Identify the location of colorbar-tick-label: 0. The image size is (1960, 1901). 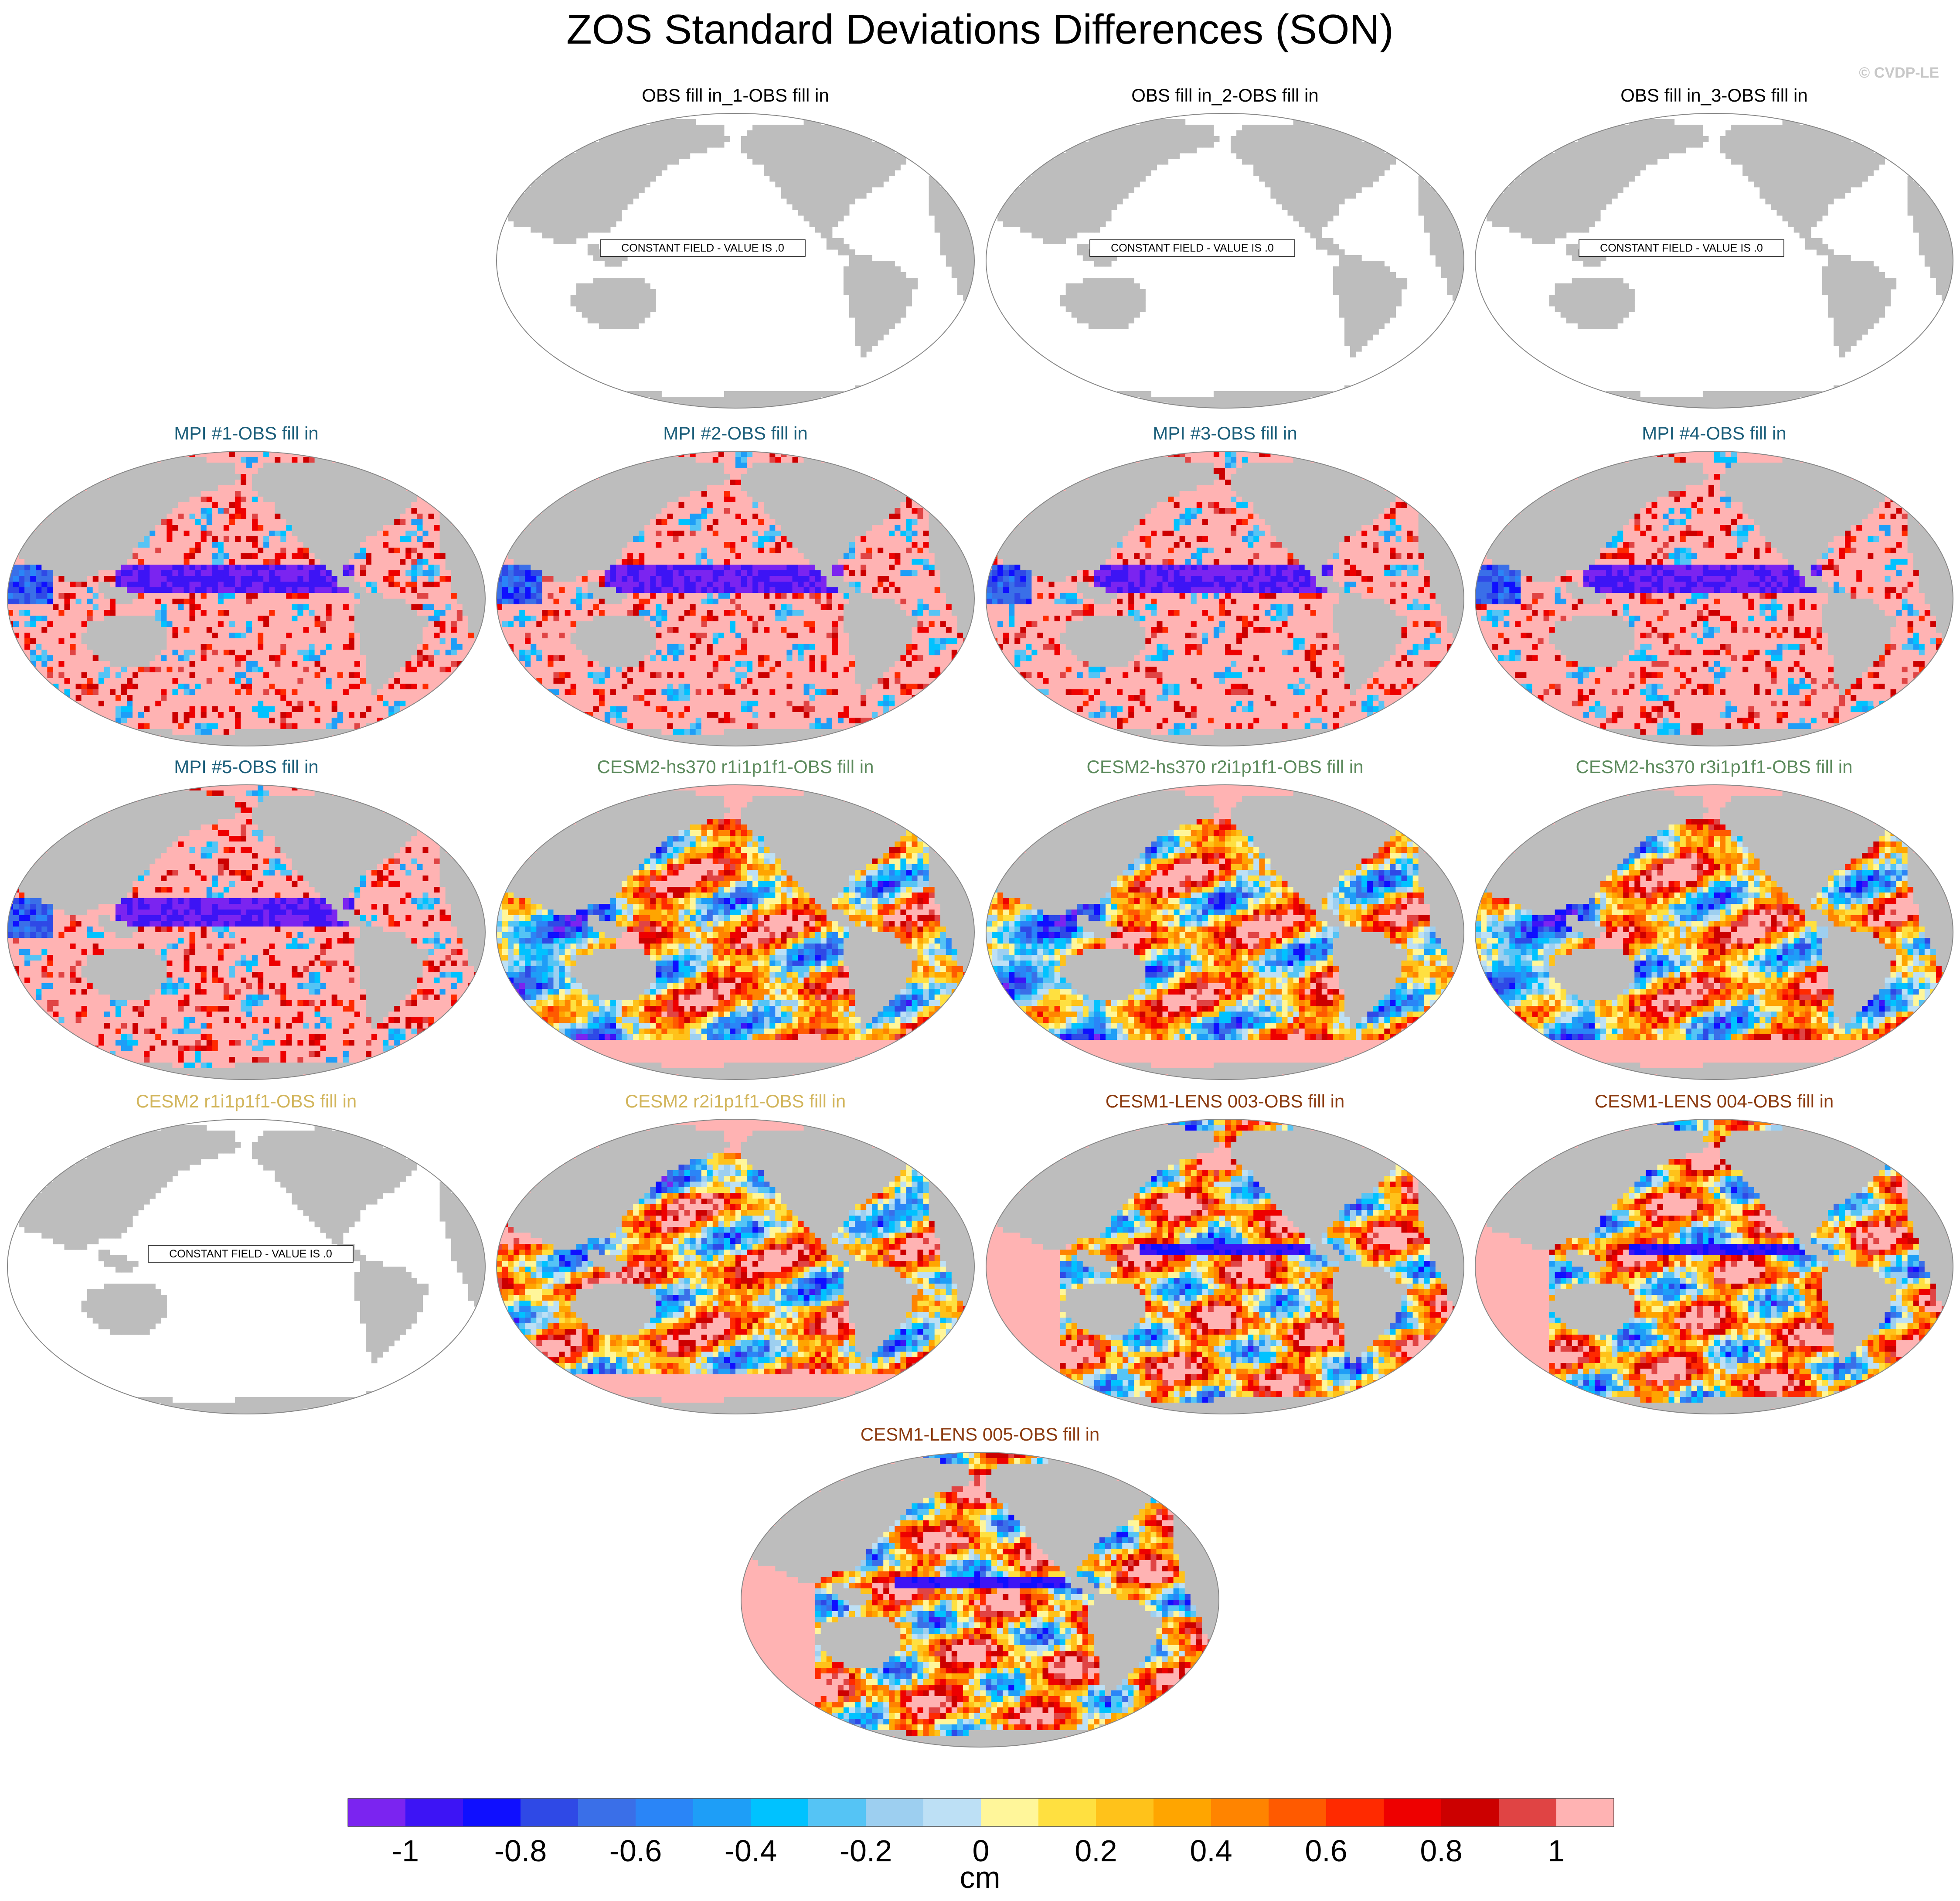
(981, 1851).